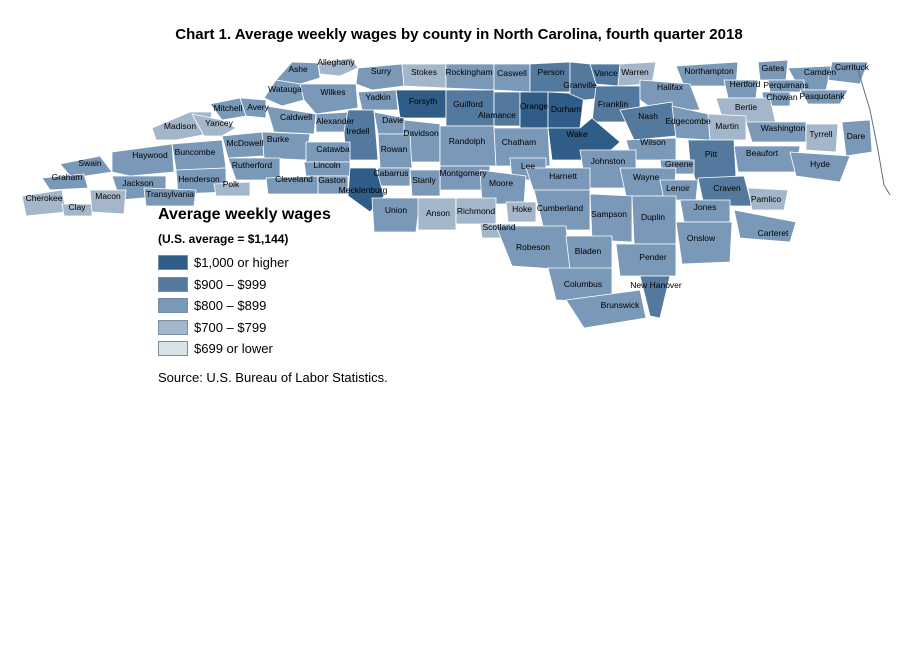 This screenshot has width=918, height=663. Describe the element at coordinates (534, 106) in the screenshot. I see `county-label-orange: Orange` at that location.